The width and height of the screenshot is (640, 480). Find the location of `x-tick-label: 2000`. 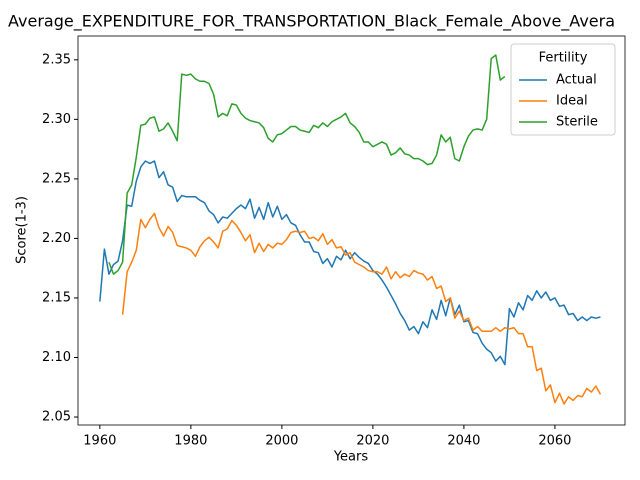

x-tick-label: 2000 is located at coordinates (281, 441).